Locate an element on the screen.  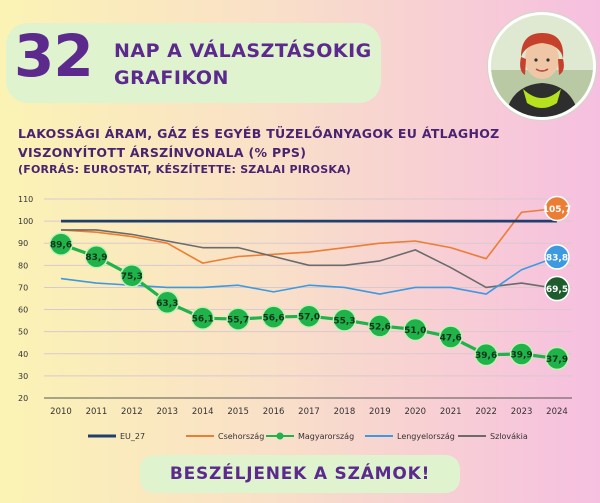
data-point-label: 39,6 is located at coordinates (486, 356).